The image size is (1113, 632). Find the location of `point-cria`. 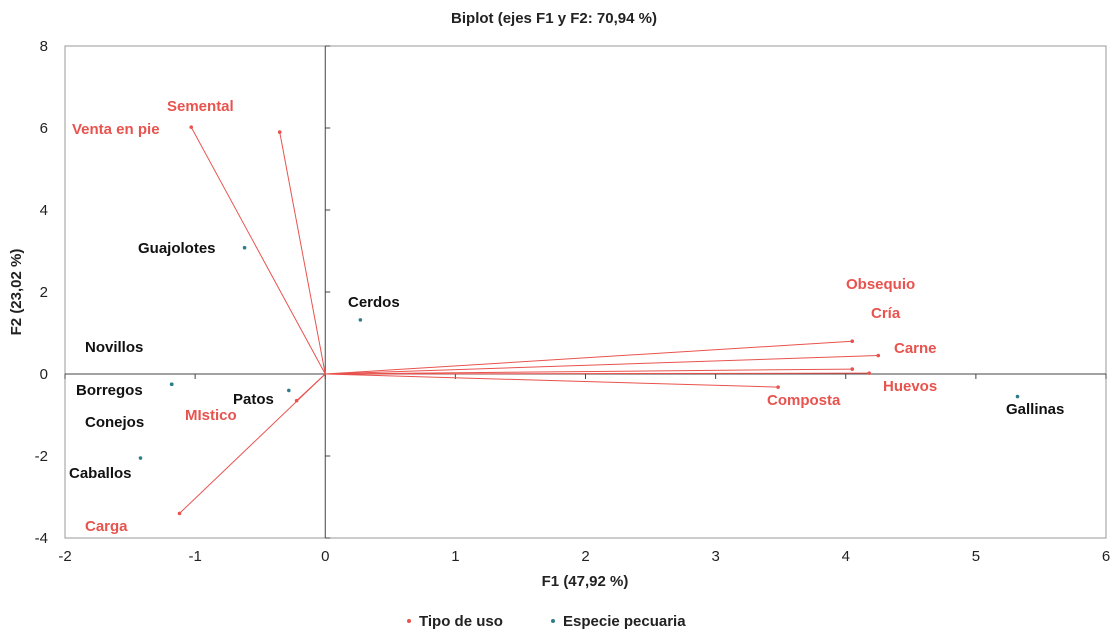

point-cria is located at coordinates (878, 355).